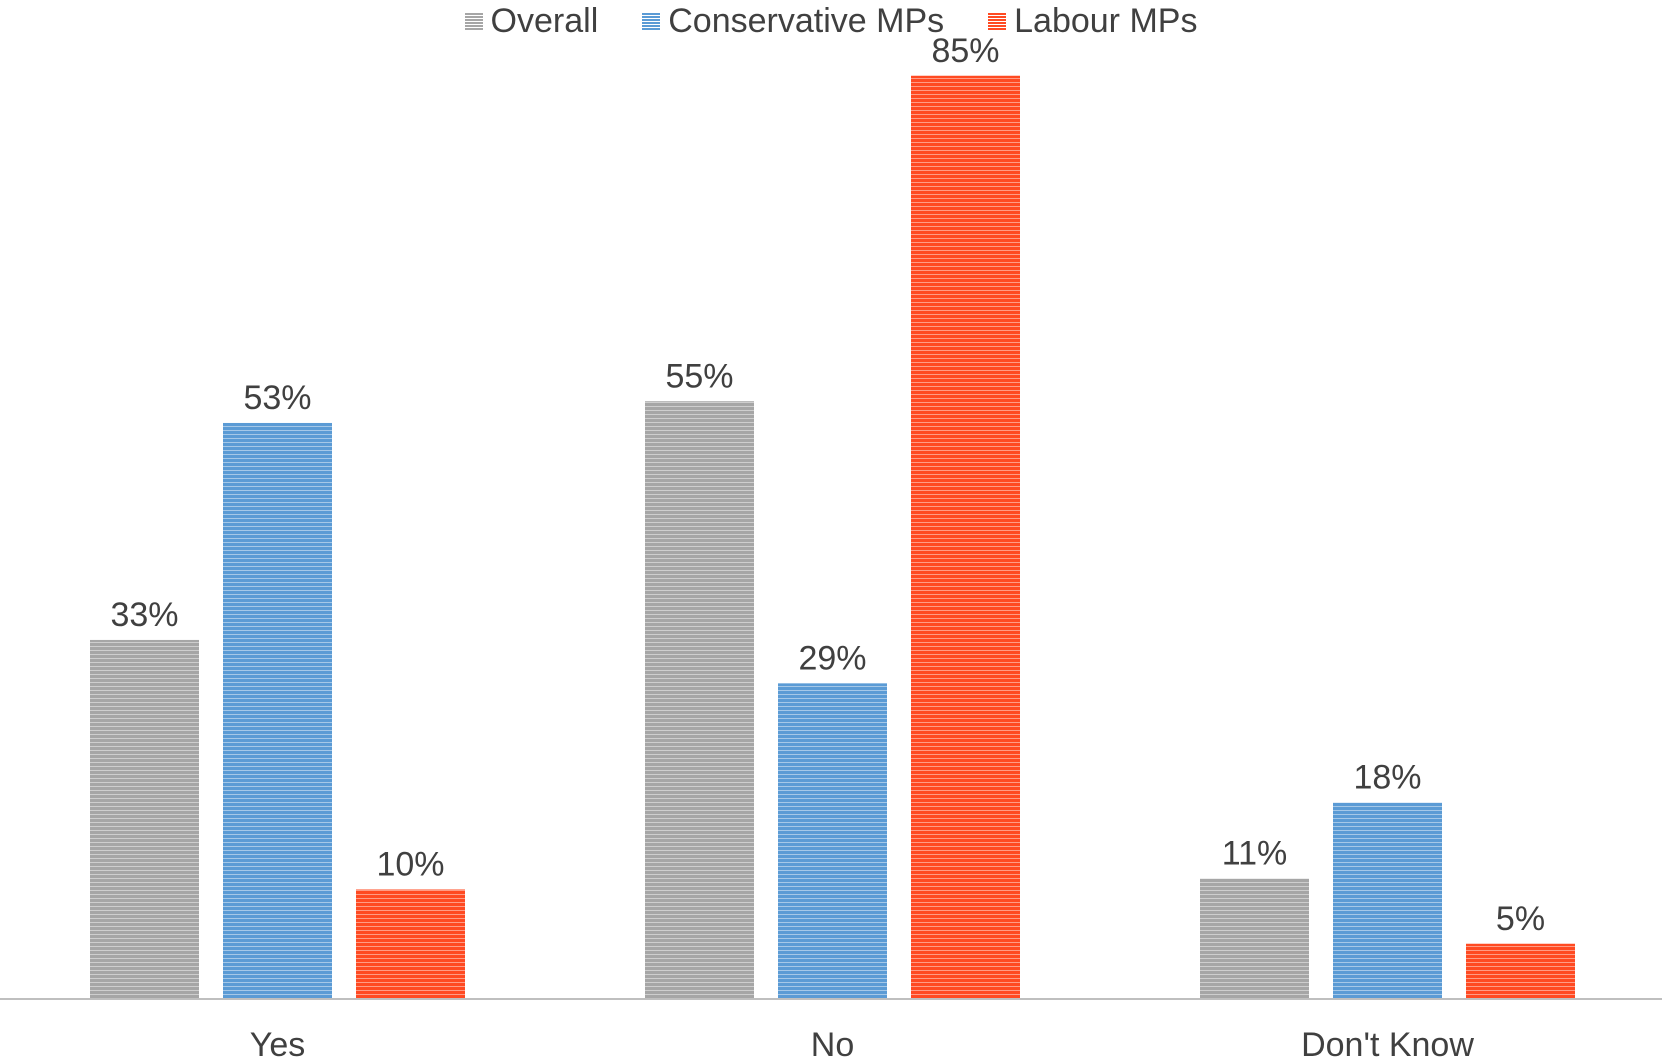  I want to click on value-label-don-t-know-labour-mps: 5%, so click(1520, 919).